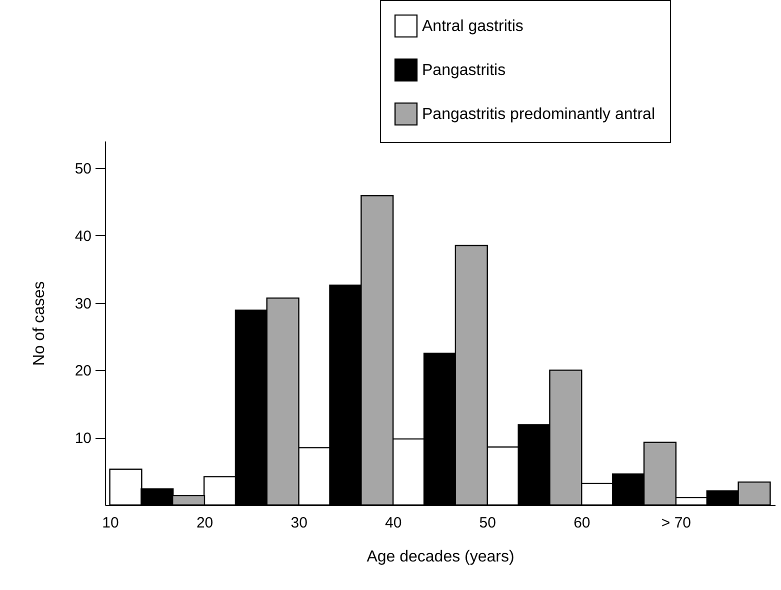 The image size is (781, 590). What do you see at coordinates (539, 114) in the screenshot?
I see `legend-label: Pangastritis predominantly antral` at bounding box center [539, 114].